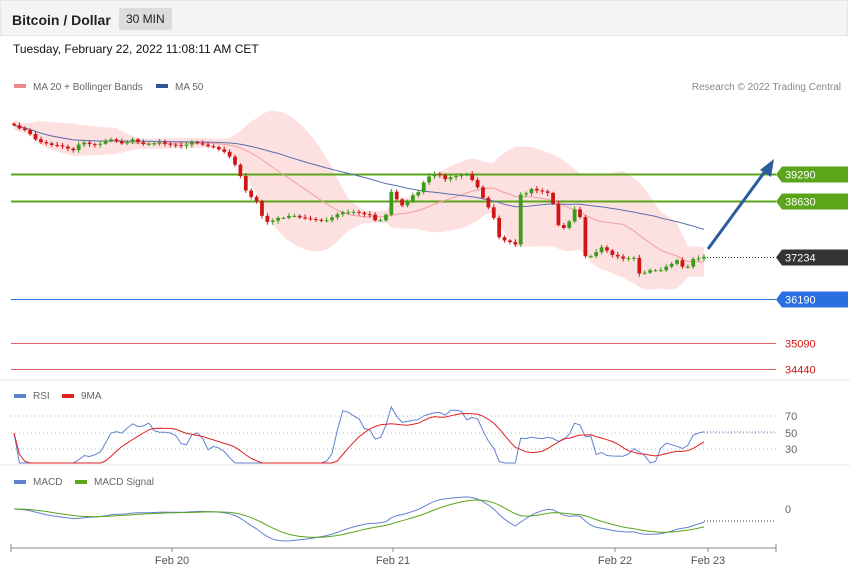 This screenshot has height=576, width=850. What do you see at coordinates (162, 86) in the screenshot?
I see `legend-ma50-swatch` at bounding box center [162, 86].